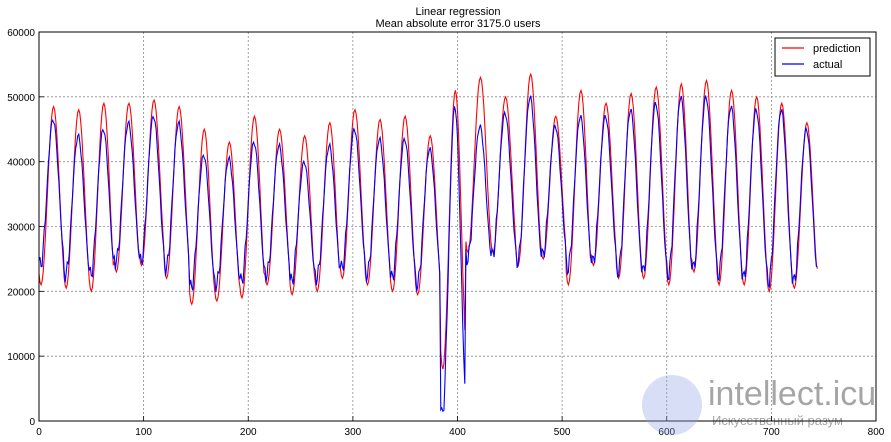  I want to click on y-tick-label: 60000, so click(21, 33).